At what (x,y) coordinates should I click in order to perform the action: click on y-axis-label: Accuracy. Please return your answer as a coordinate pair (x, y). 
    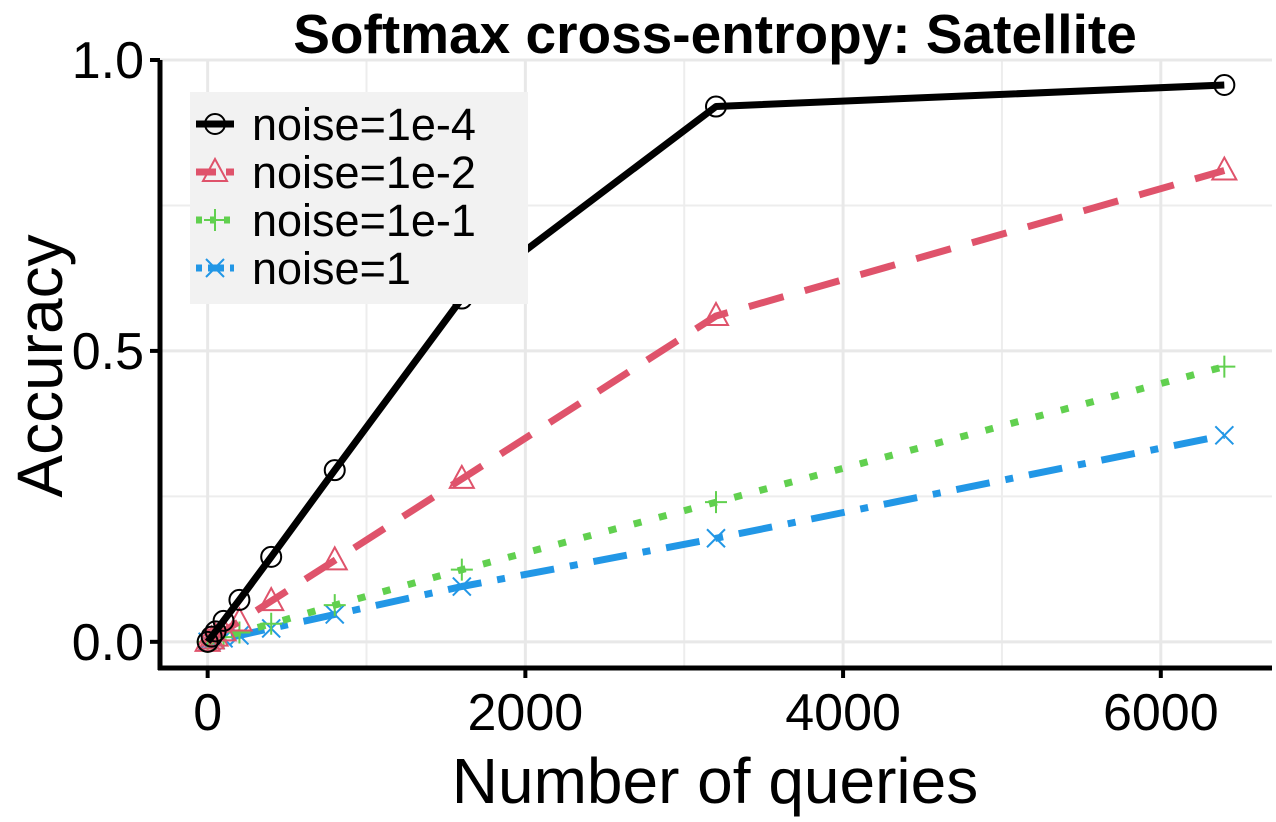
    Looking at the image, I should click on (40, 365).